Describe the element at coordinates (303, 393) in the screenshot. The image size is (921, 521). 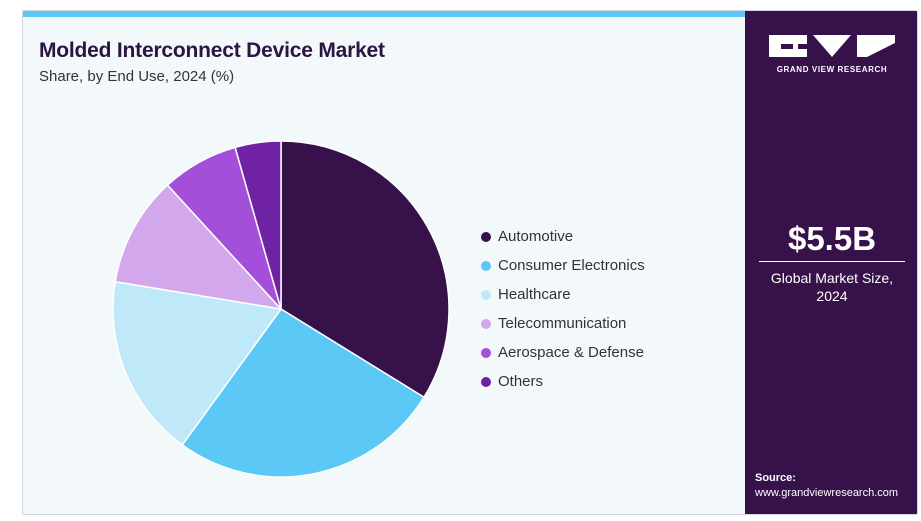
I see `pie-slice-consumer-electronics` at that location.